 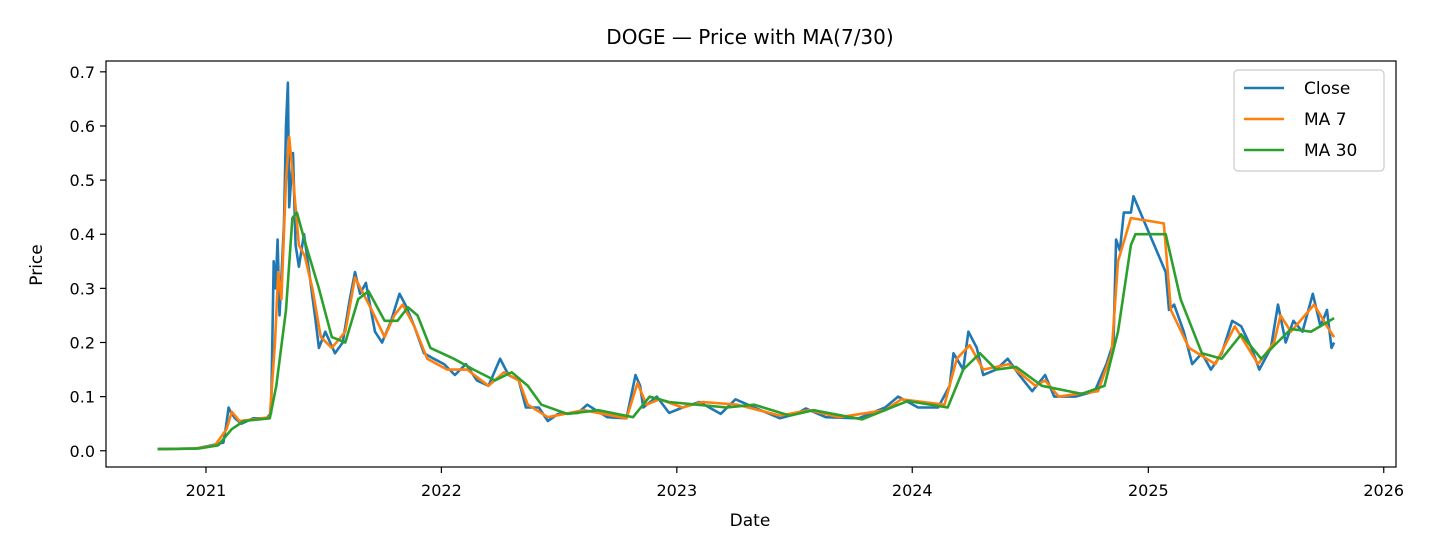 I want to click on y-tick-label: 0.0, so click(x=82, y=451).